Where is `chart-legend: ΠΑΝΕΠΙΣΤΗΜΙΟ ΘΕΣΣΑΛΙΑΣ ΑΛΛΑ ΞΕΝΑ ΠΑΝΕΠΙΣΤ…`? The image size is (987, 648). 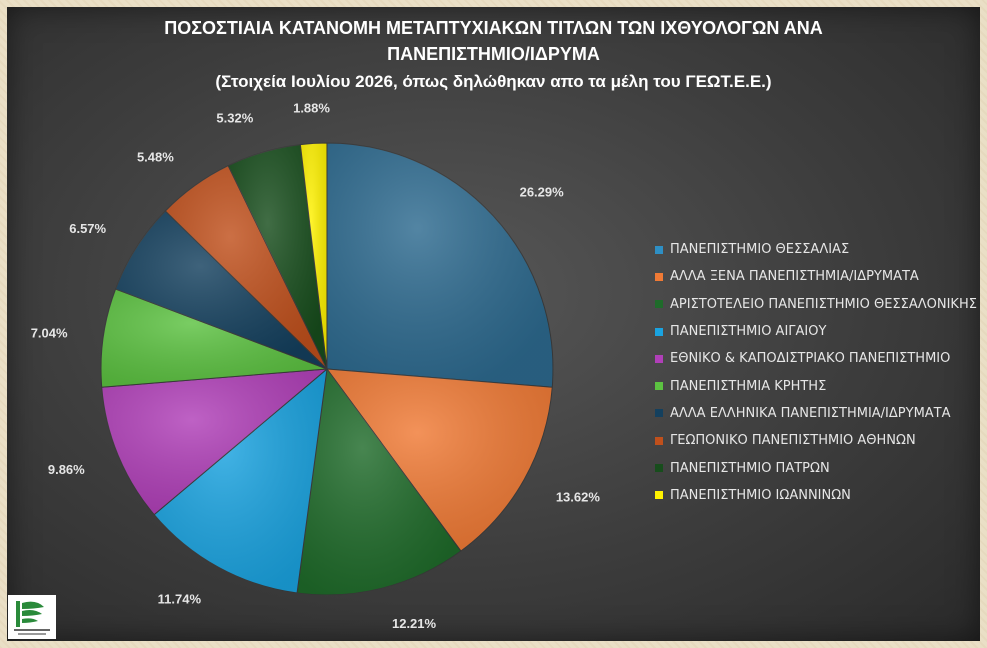
chart-legend: ΠΑΝΕΠΙΣΤΗΜΙΟ ΘΕΣΣΑΛΙΑΣ ΑΛΛΑ ΞΕΝΑ ΠΑΝΕΠΙΣΤ… is located at coordinates (816, 372).